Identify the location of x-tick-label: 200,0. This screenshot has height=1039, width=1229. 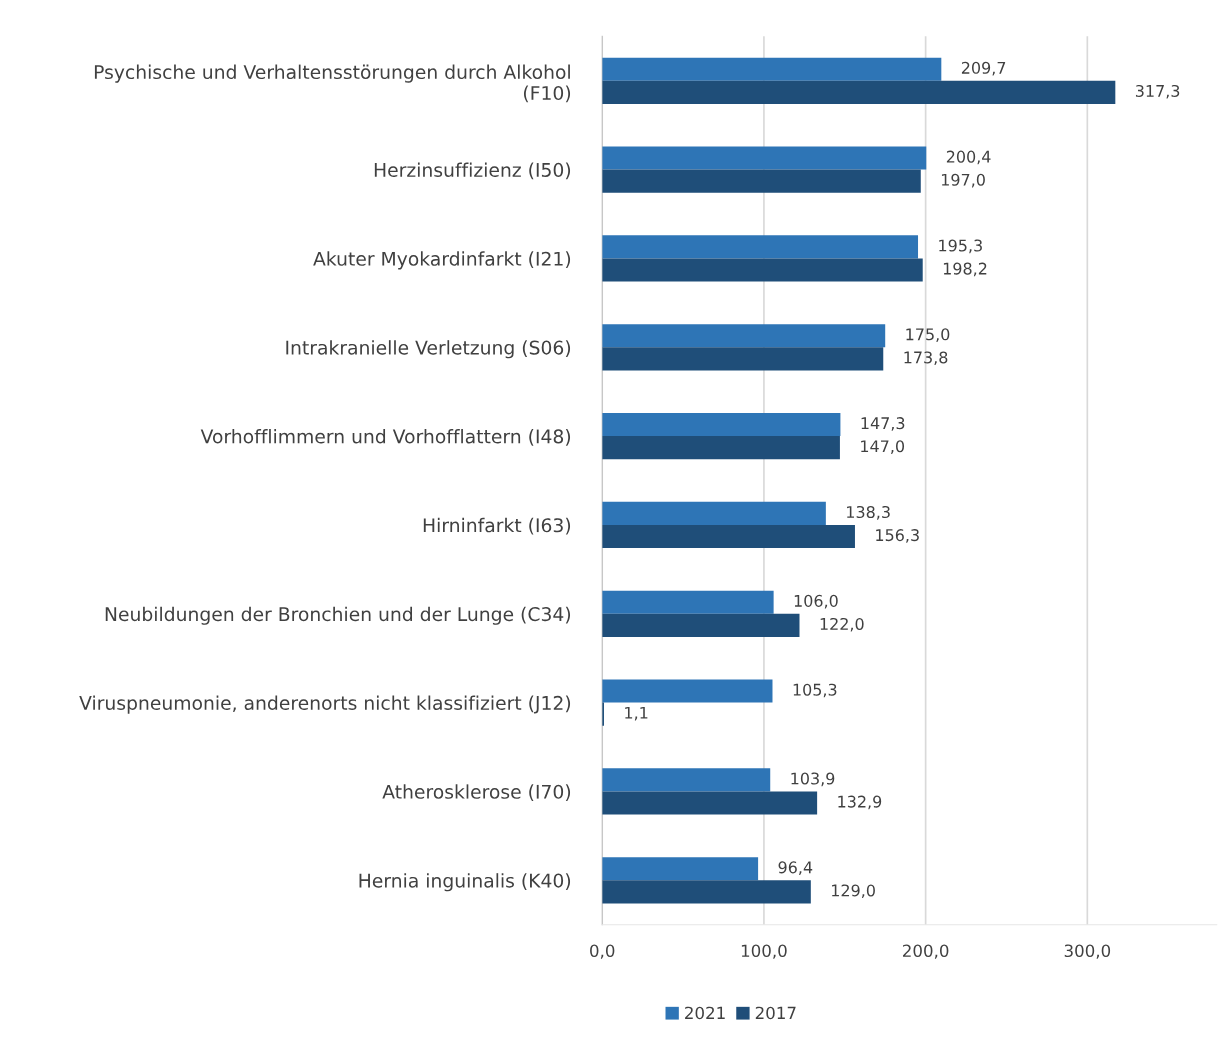
(926, 951).